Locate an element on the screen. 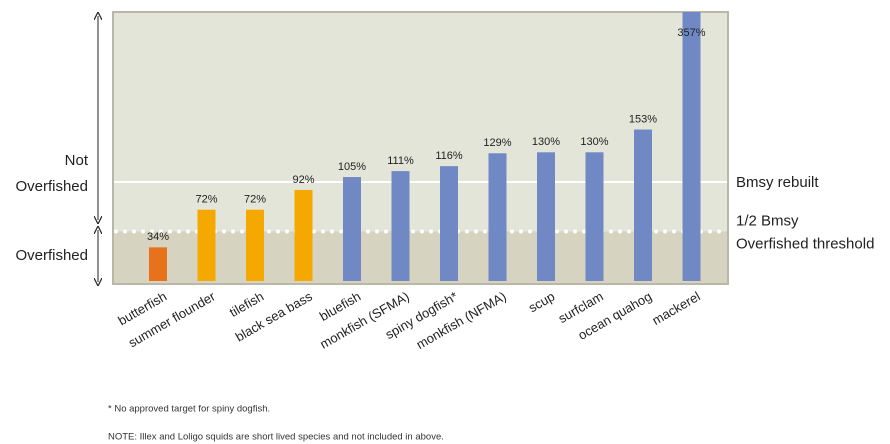 The height and width of the screenshot is (444, 890). x-tick-label: mackerel is located at coordinates (676, 308).